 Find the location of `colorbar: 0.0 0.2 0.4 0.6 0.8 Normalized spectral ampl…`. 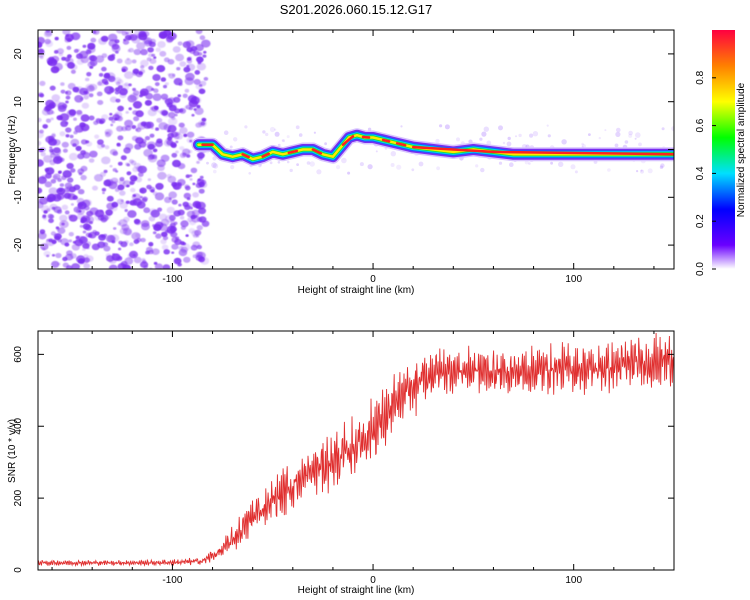

colorbar: 0.0 0.2 0.4 0.6 0.8 Normalized spectral ampl… is located at coordinates (721, 153).